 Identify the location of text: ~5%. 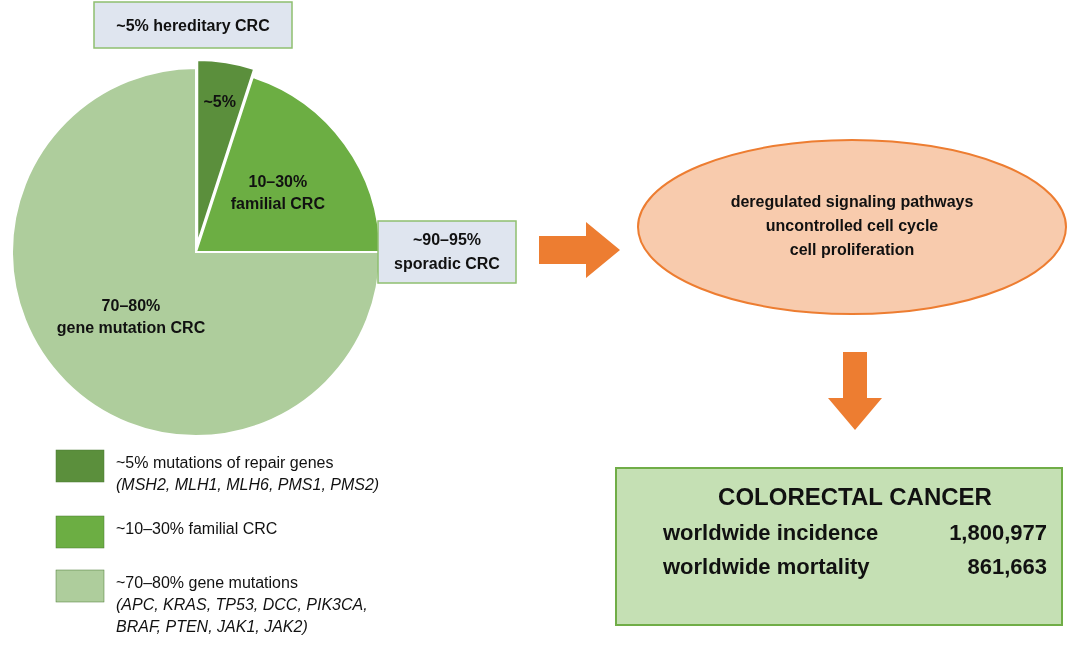
(219, 102).